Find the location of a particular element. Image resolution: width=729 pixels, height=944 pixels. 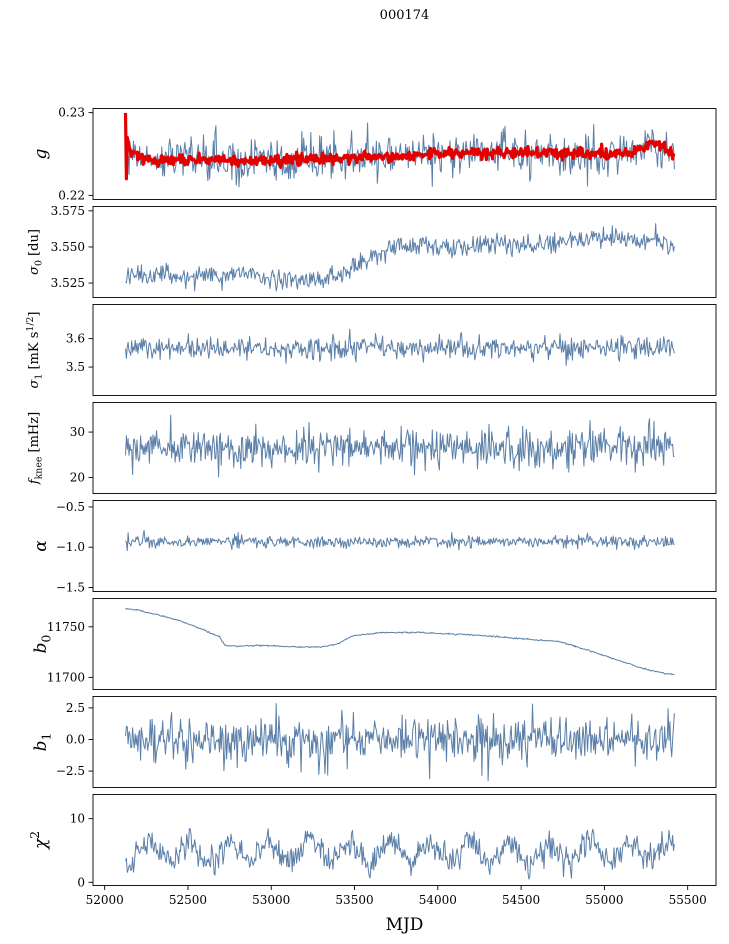

y-tick-label: −2.5 is located at coordinates (70, 771).